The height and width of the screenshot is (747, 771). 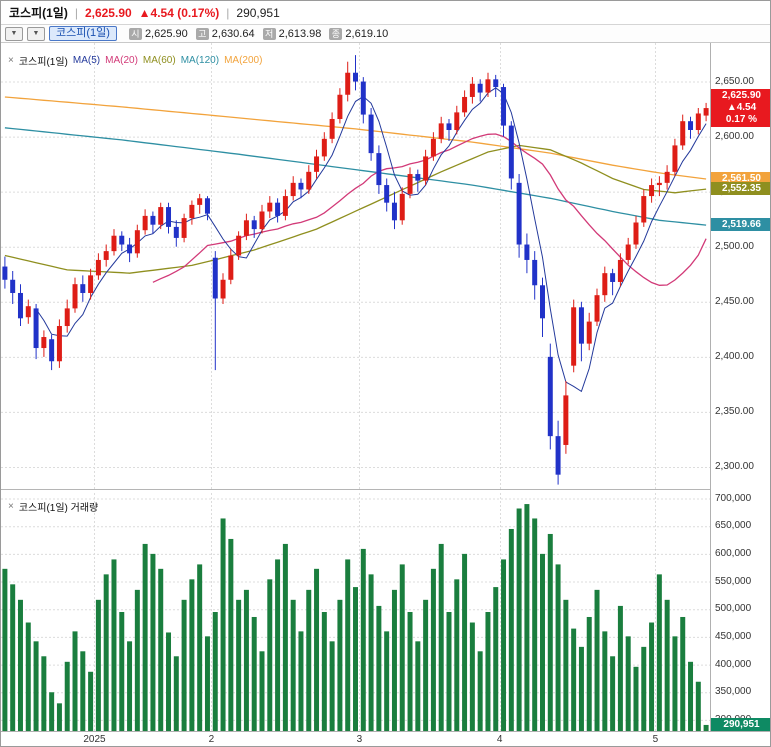 What do you see at coordinates (243, 60) in the screenshot?
I see `ma200-label: MA(200)` at bounding box center [243, 60].